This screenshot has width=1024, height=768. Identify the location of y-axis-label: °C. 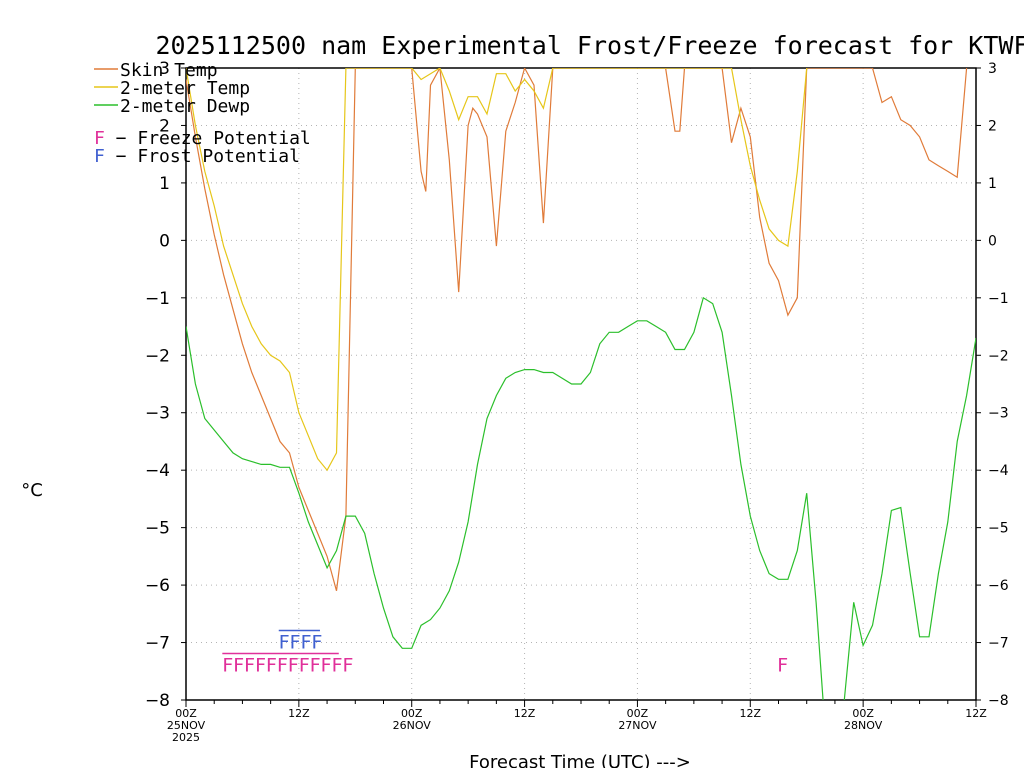
(32, 490).